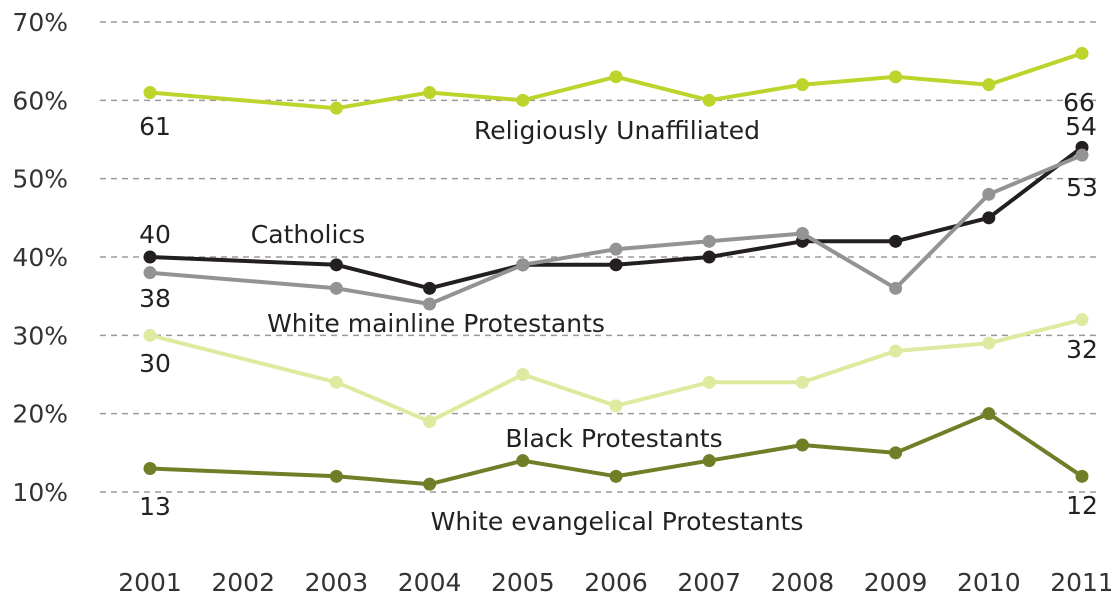 The image size is (1111, 602). What do you see at coordinates (1080, 582) in the screenshot?
I see `x-tick-label: 2011` at bounding box center [1080, 582].